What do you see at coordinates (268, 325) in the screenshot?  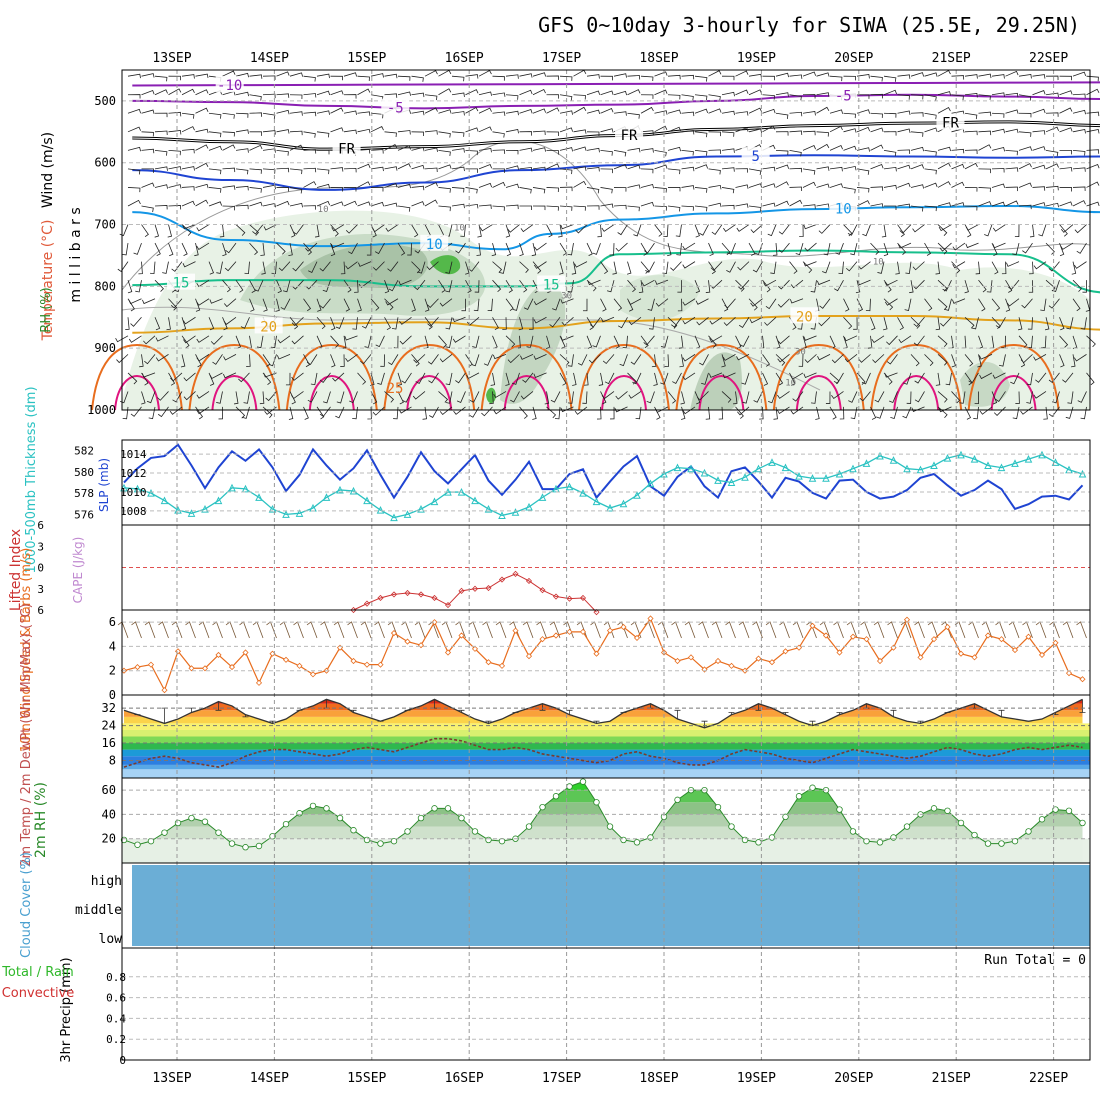 I see `isotherm-label-bg` at bounding box center [268, 325].